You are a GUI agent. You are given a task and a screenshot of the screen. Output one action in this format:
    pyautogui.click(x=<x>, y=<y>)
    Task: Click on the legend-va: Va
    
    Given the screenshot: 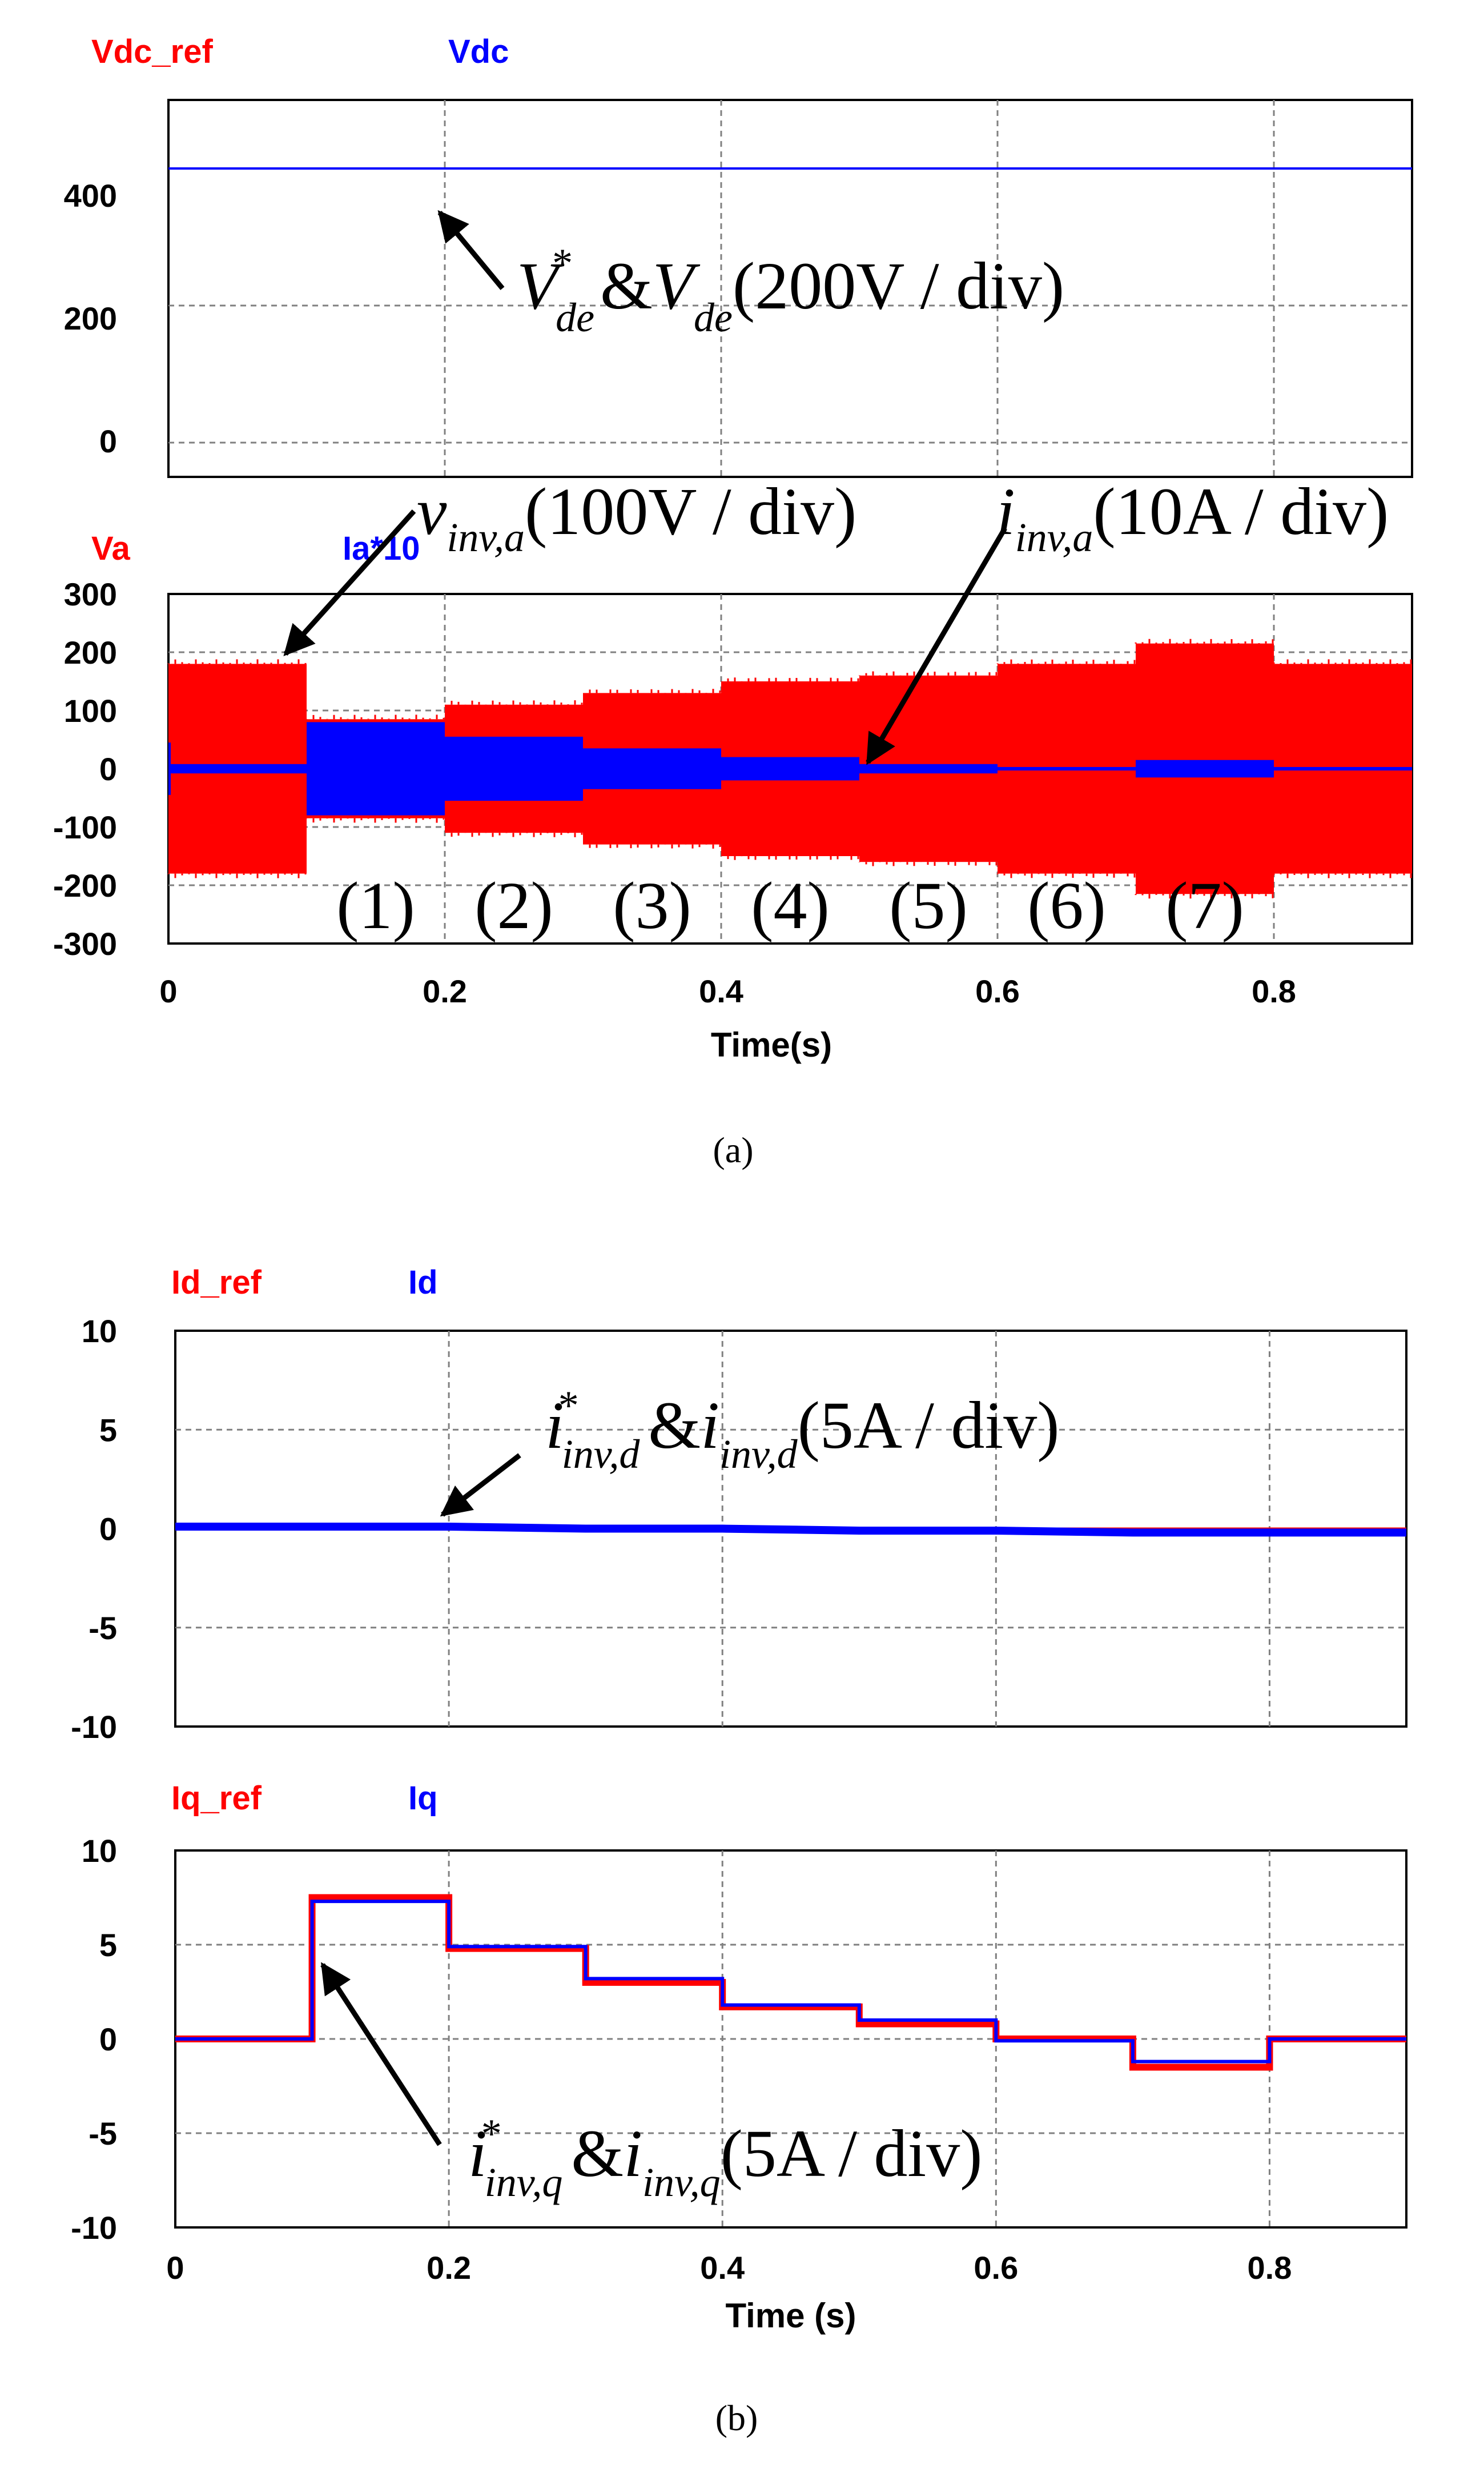 What is the action you would take?
    pyautogui.click(x=110, y=548)
    